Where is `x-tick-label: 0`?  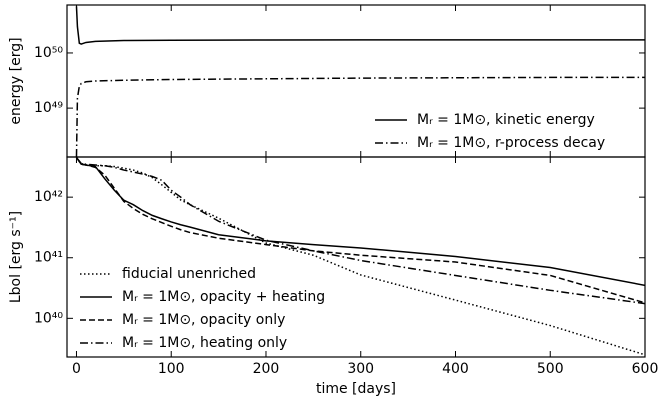
x-tick-label: 0 is located at coordinates (76, 369).